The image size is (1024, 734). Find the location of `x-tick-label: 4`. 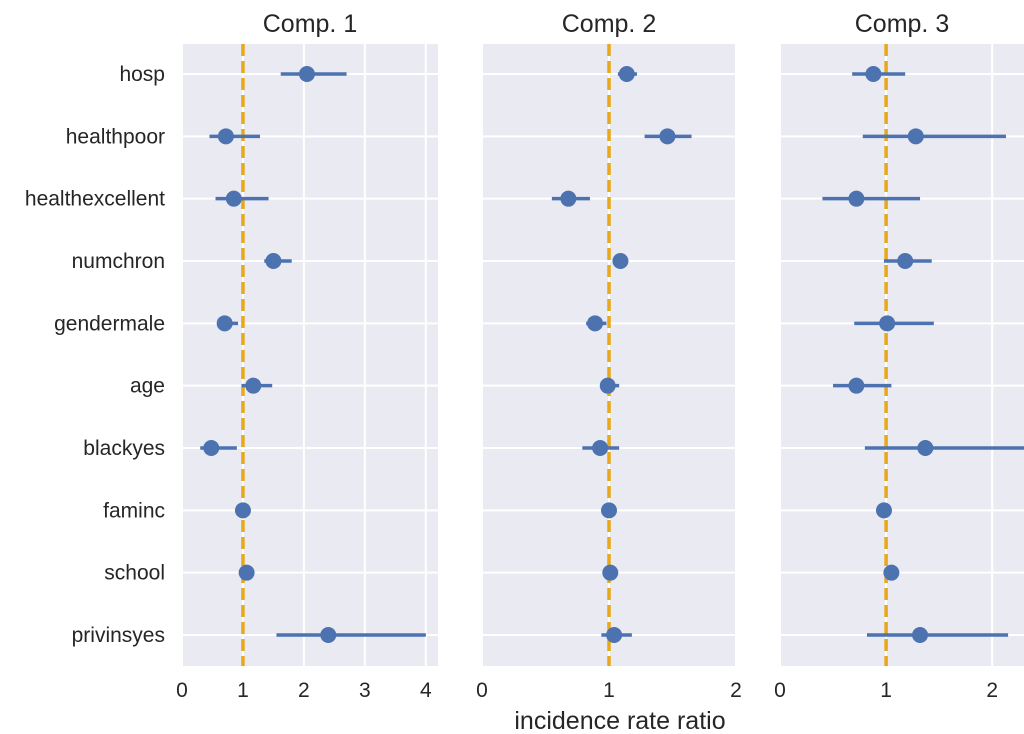

x-tick-label: 4 is located at coordinates (426, 690).